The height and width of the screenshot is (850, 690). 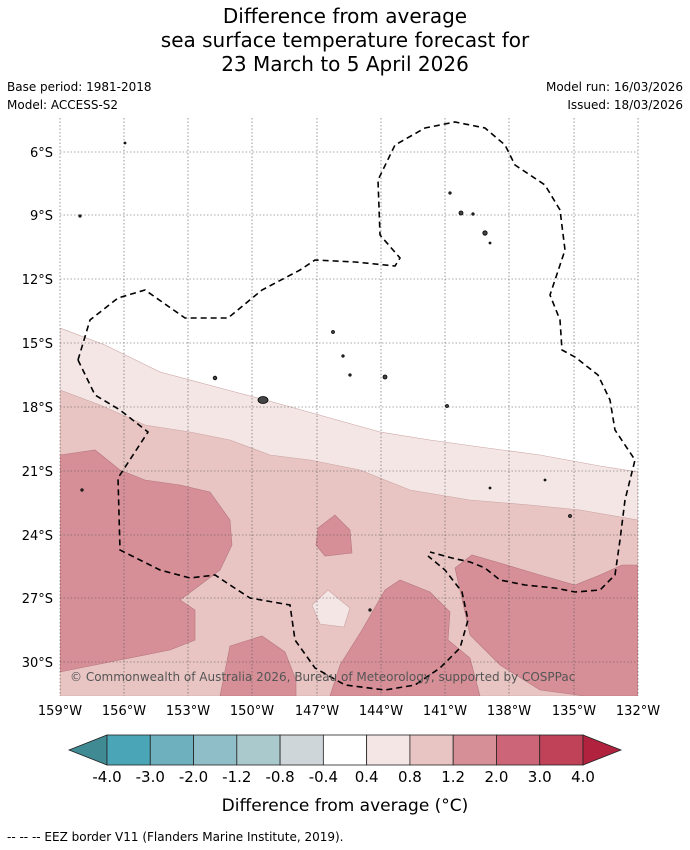 I want to click on colorbar-tick: -3.0, so click(x=150, y=777).